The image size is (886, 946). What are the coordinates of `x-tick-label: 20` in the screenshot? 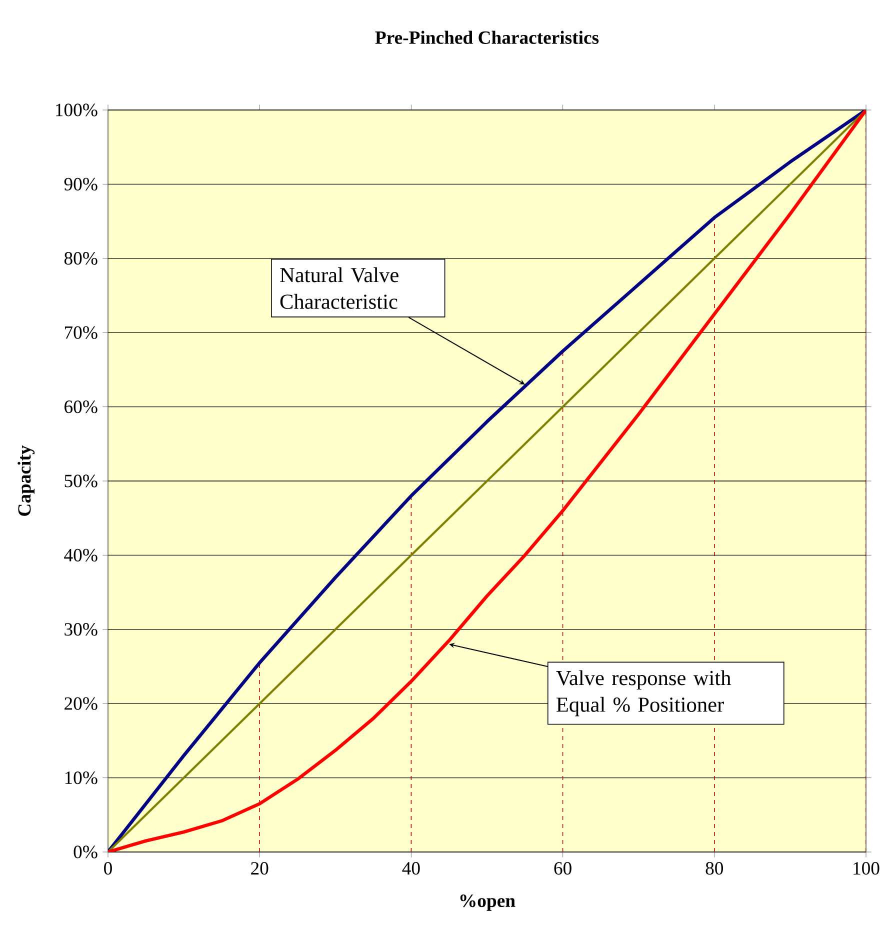 It's located at (259, 868).